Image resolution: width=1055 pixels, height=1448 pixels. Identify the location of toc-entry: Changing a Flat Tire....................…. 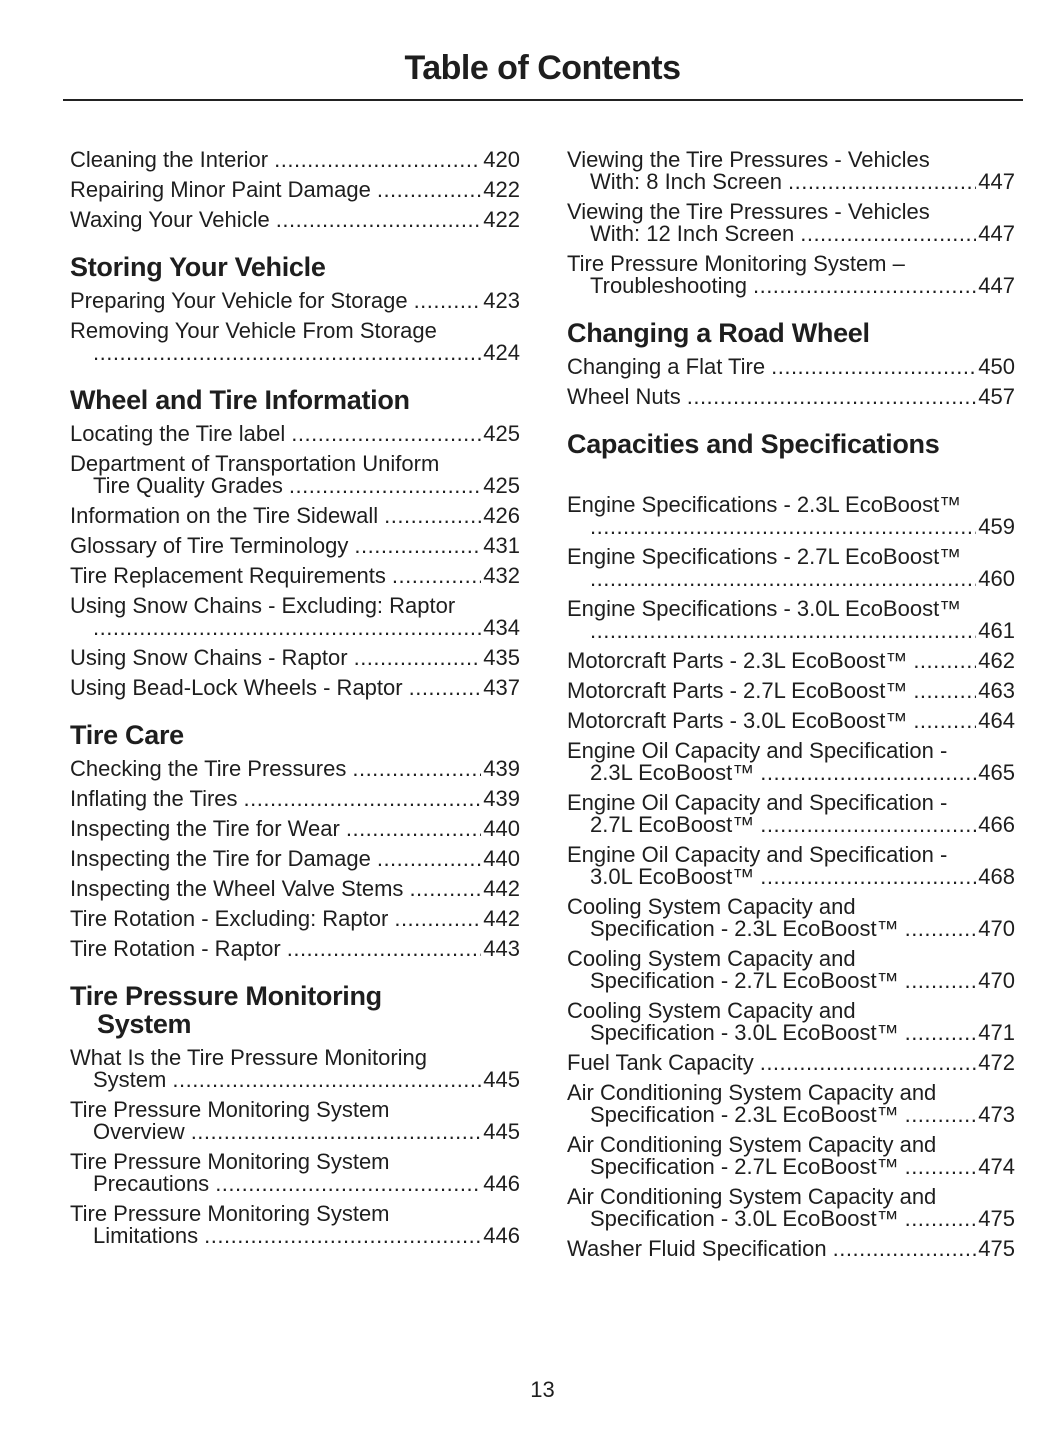
(791, 367).